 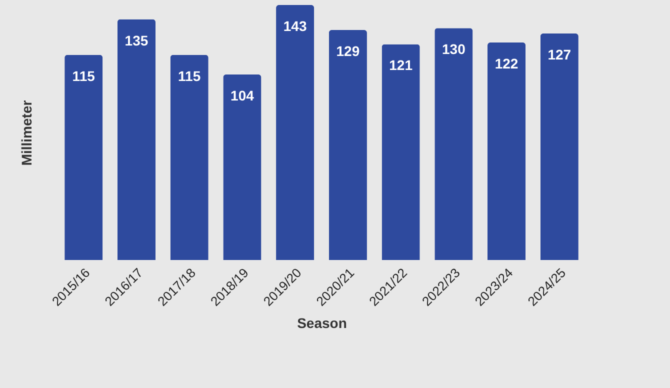 I want to click on data-label: 104, so click(x=242, y=96).